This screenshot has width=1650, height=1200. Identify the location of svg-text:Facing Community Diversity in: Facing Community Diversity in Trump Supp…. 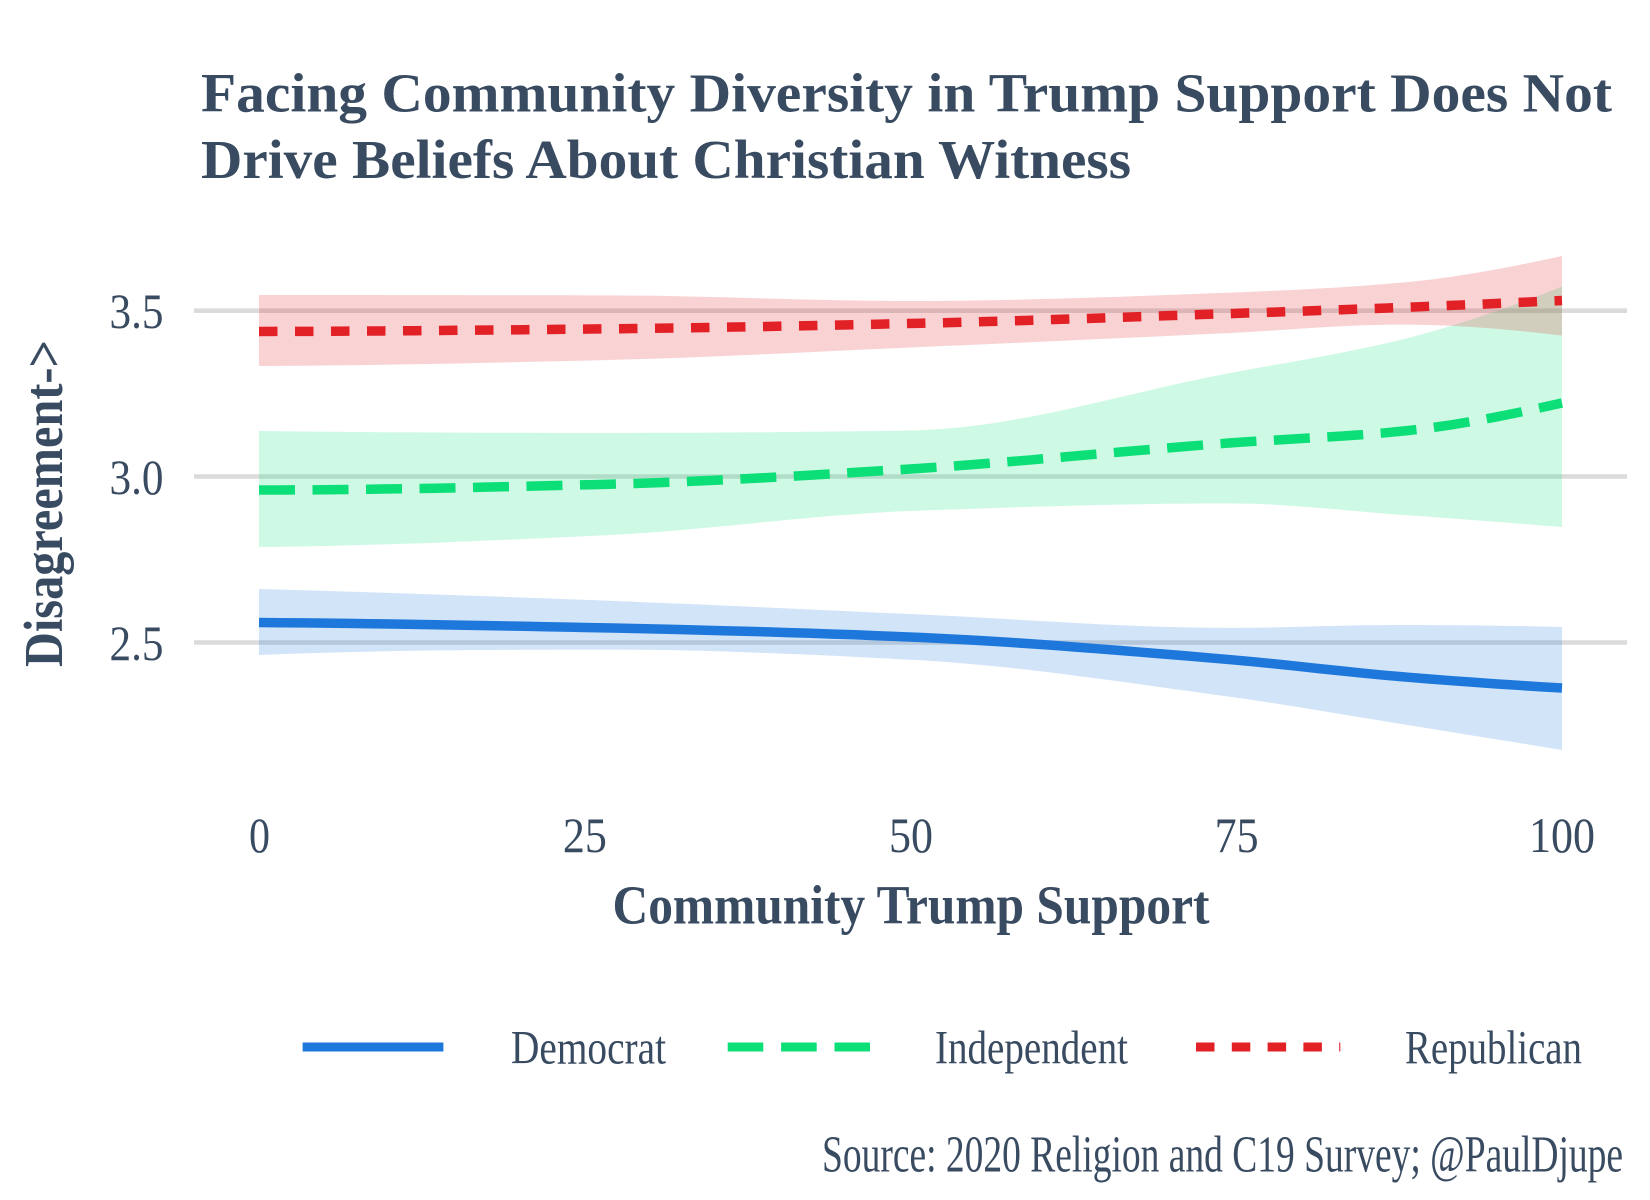
(907, 92).